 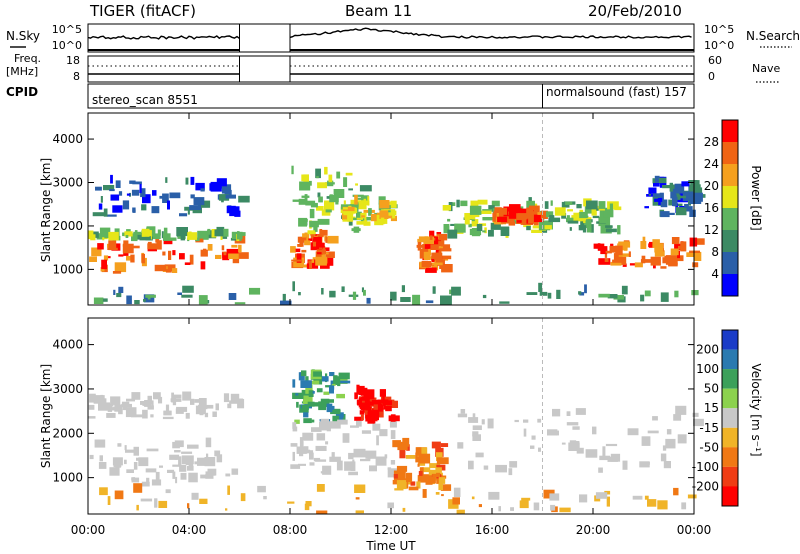 I want to click on y-tick-label: 3000, so click(x=67, y=389).